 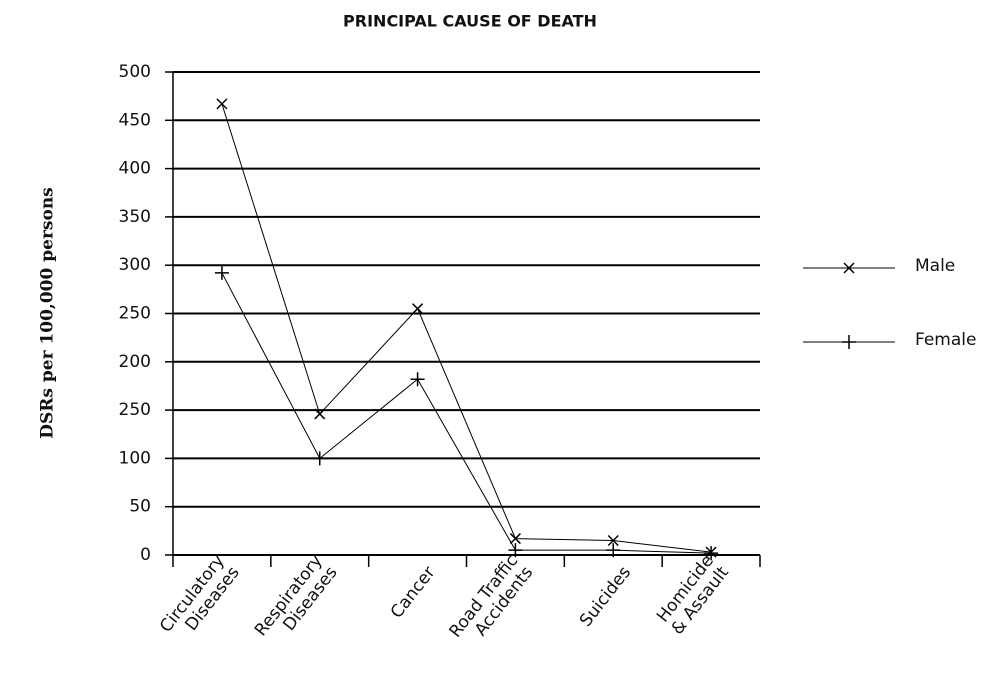 What do you see at coordinates (470, 21) in the screenshot?
I see `chart-title: PRINCIPAL CAUSE OF DEATH` at bounding box center [470, 21].